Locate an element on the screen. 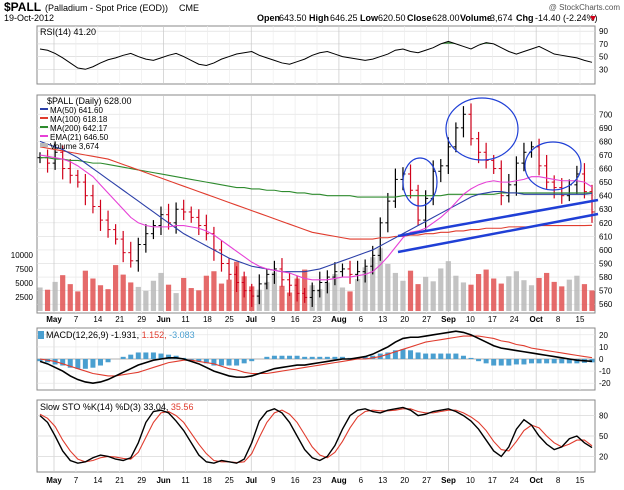  date-tick-label-bottom: Jul is located at coordinates (251, 480).